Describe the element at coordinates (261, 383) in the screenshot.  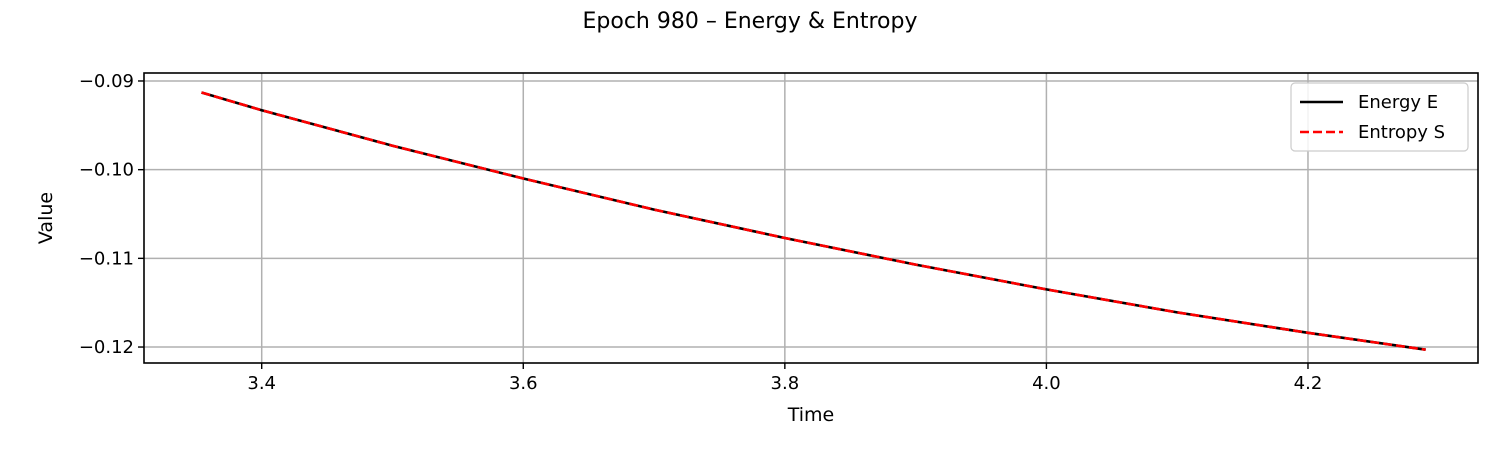
I see `x-tick-label: 3.4` at that location.